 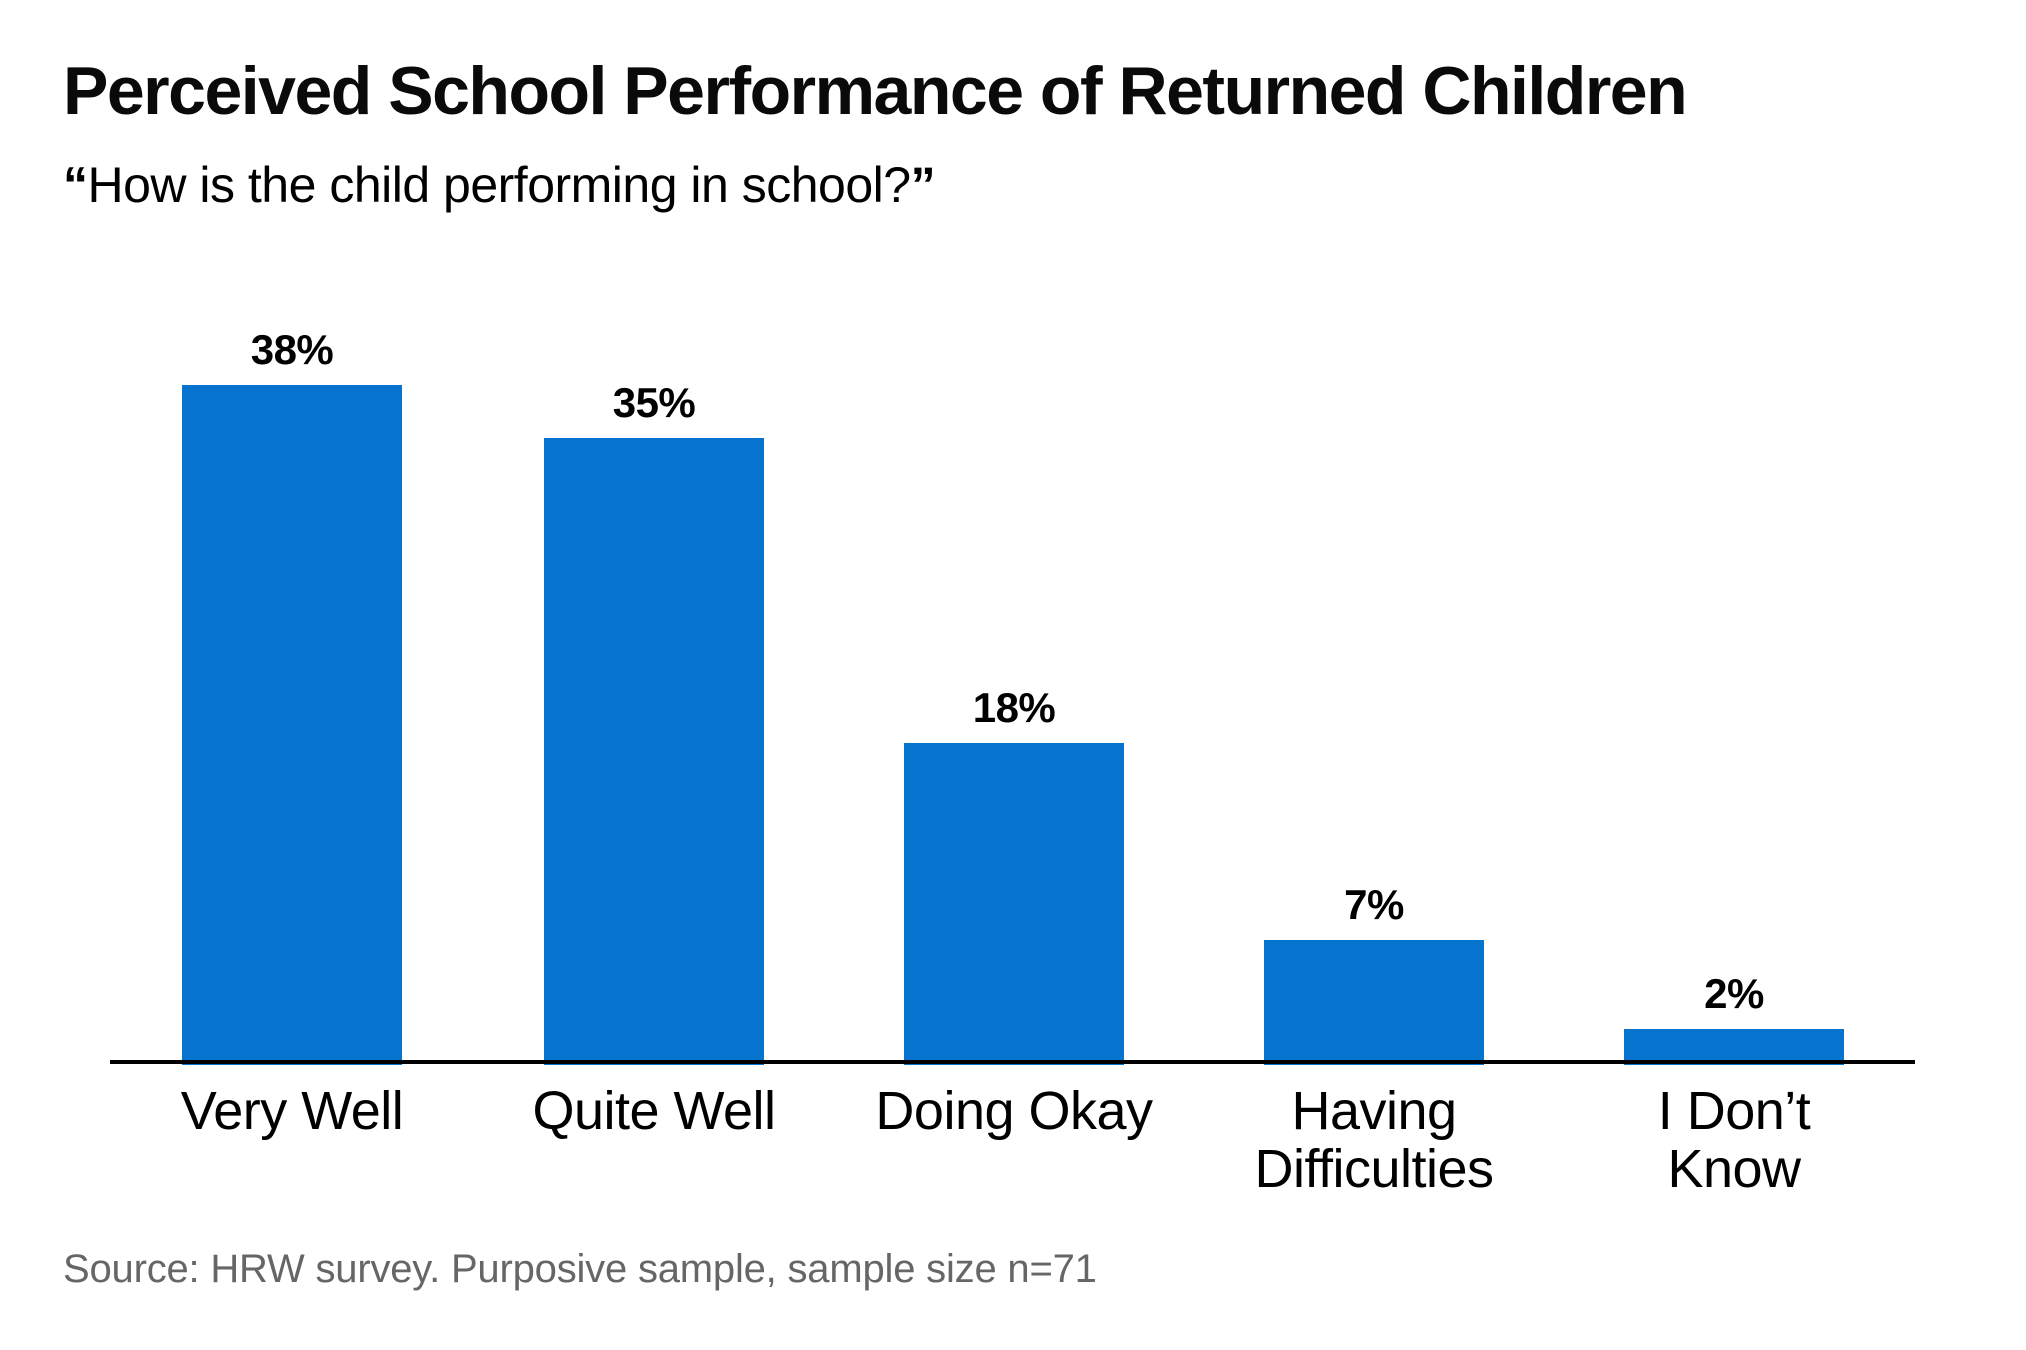 I want to click on bar-group-quite-well: 35% Quite Well, so click(x=654, y=675).